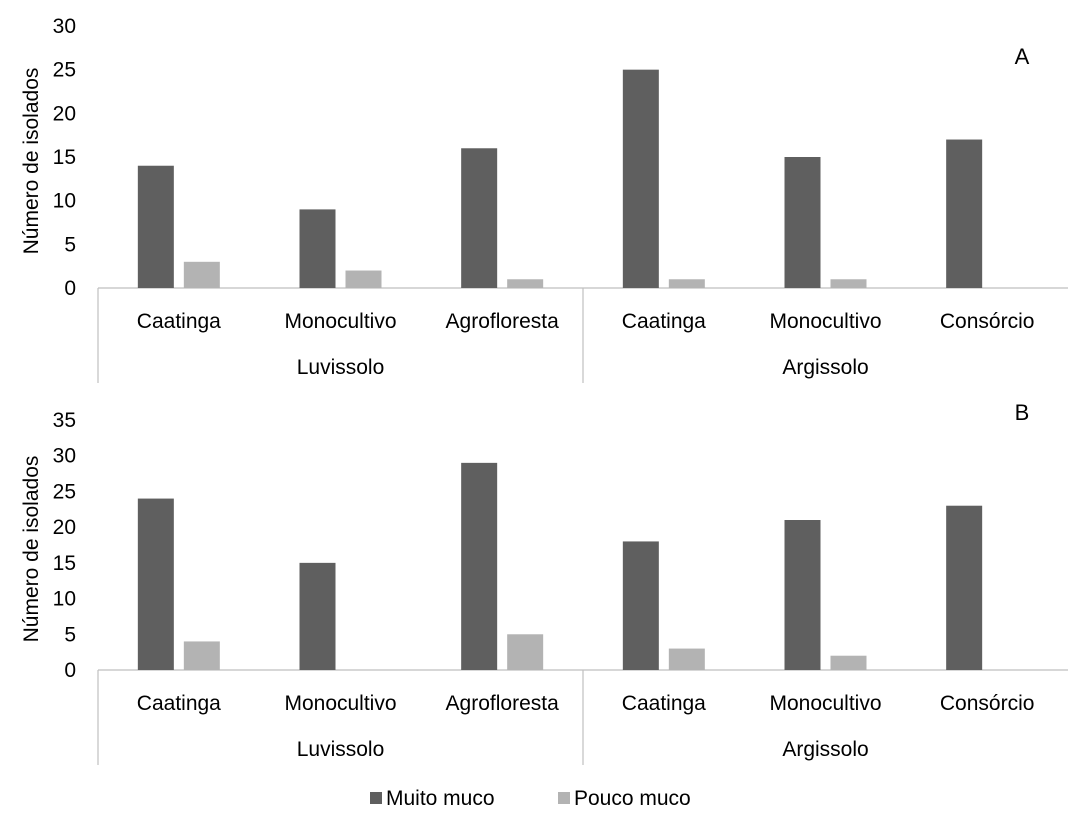  I want to click on panel-label: B, so click(1022, 412).